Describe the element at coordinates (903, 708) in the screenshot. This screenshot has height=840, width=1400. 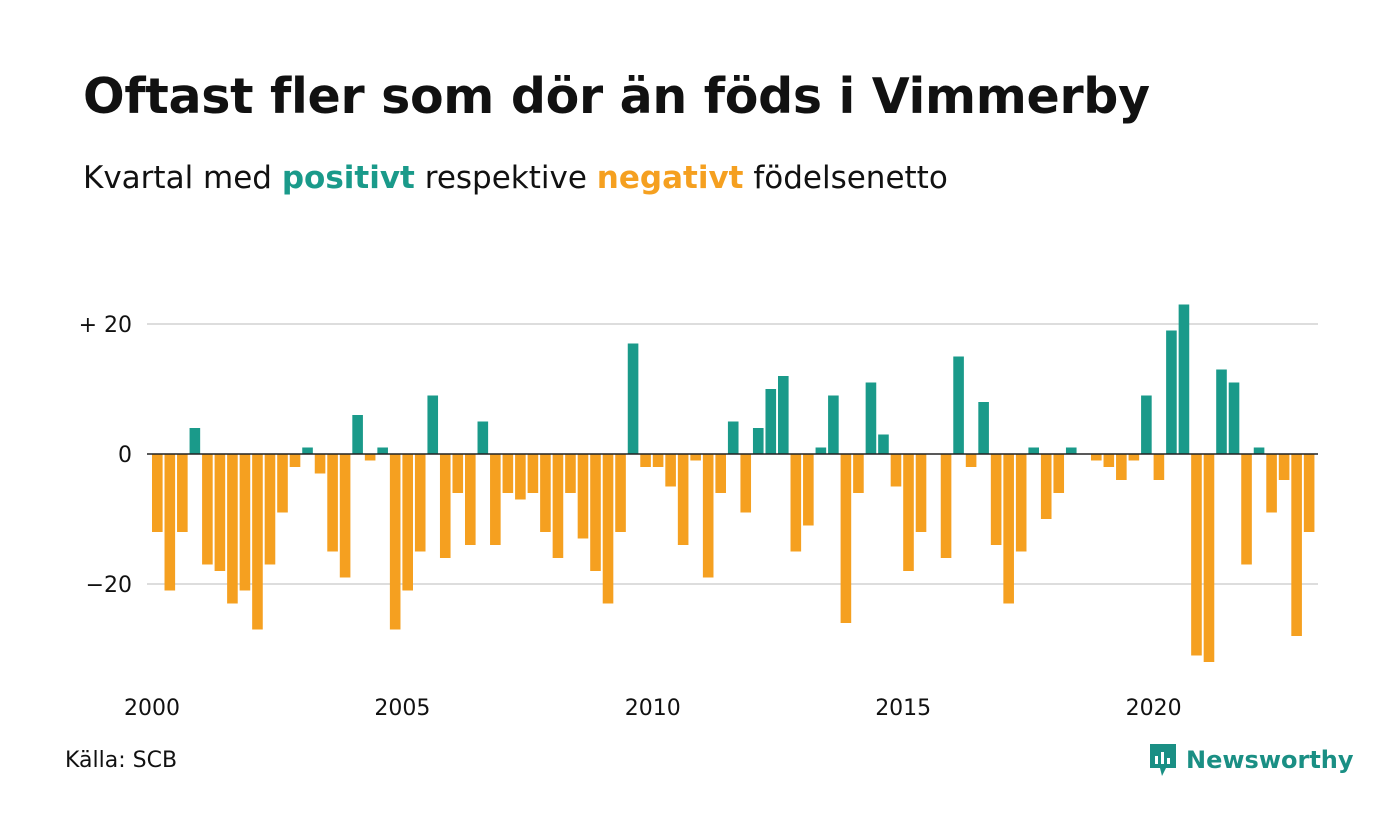
I see `x-tick-label: 2015` at that location.